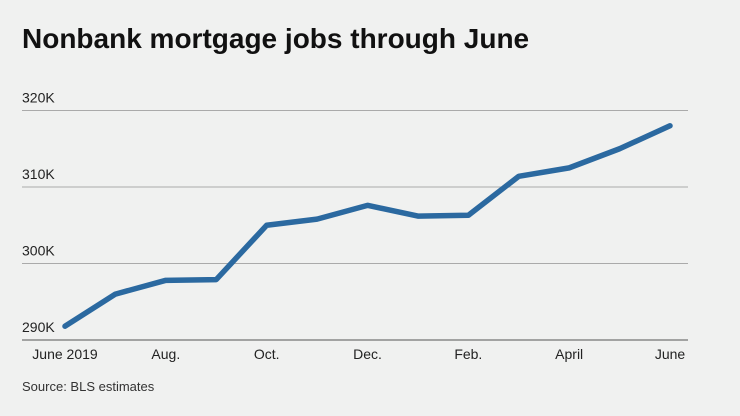  I want to click on y-tick-label: 310K, so click(38, 174).